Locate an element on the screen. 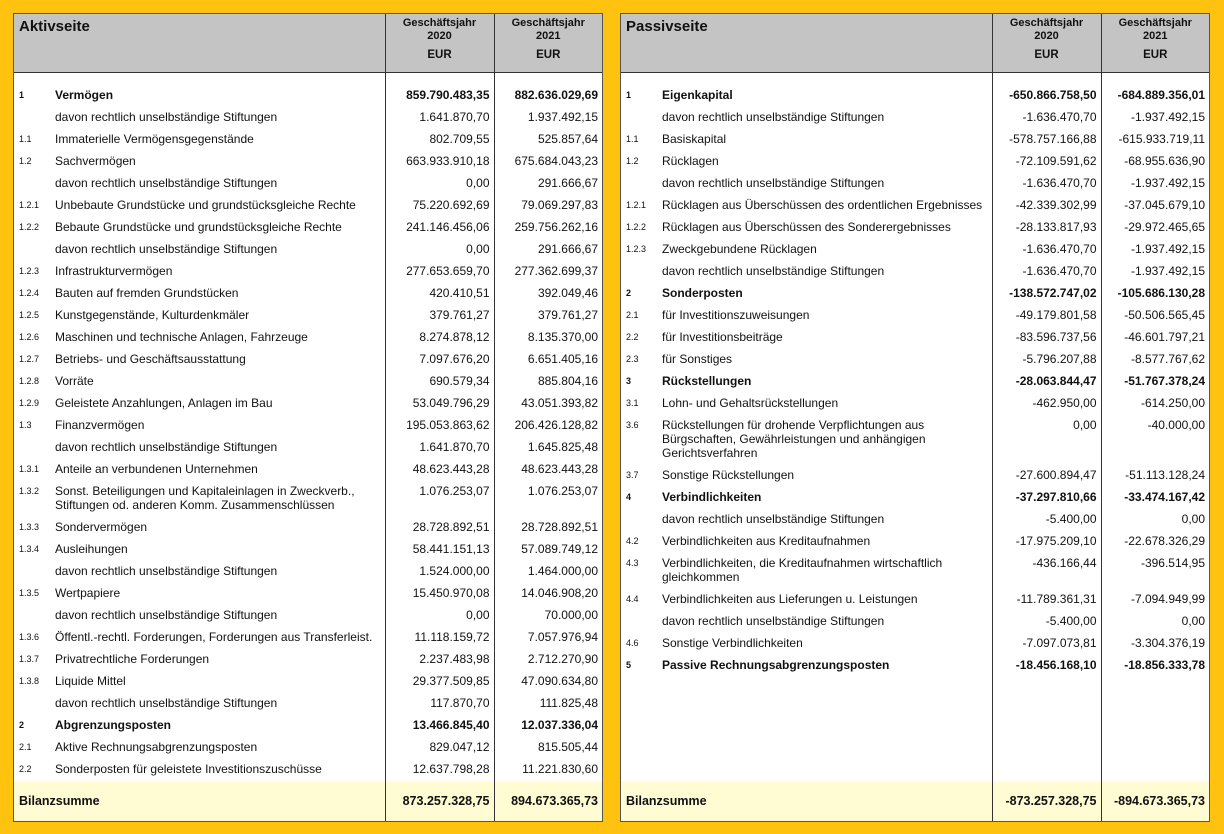 The height and width of the screenshot is (834, 1224). value-2020: 829.047,12 is located at coordinates (439, 746).